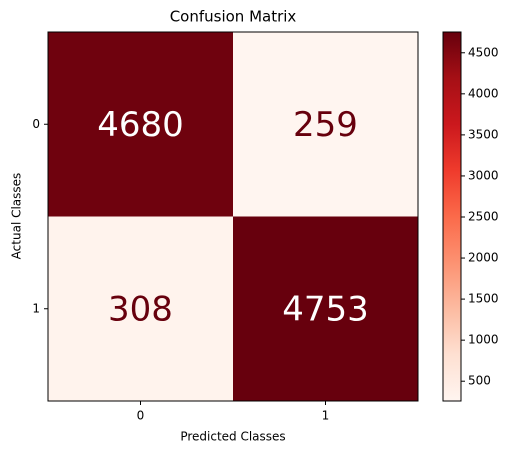 This screenshot has height=455, width=515. I want to click on x-tick-label: 0, so click(141, 416).